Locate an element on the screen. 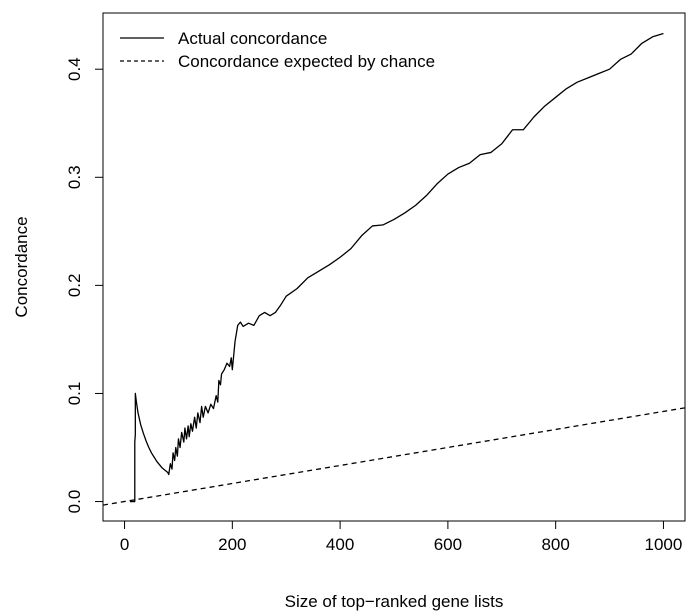  y-tick-label: 0.0 is located at coordinates (74, 502).